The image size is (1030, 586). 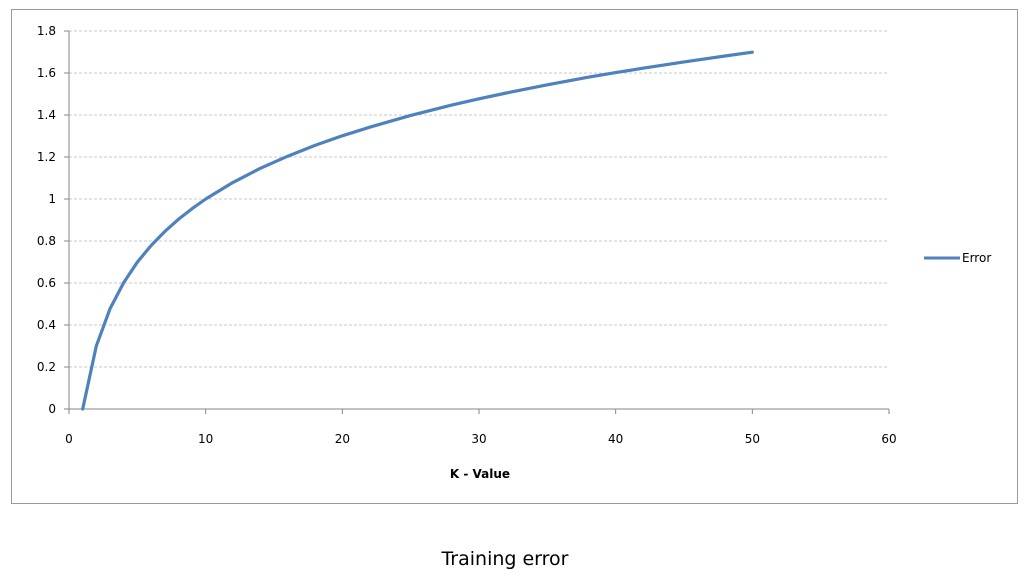 I want to click on y-tick-label-1: 0.2, so click(x=46, y=367).